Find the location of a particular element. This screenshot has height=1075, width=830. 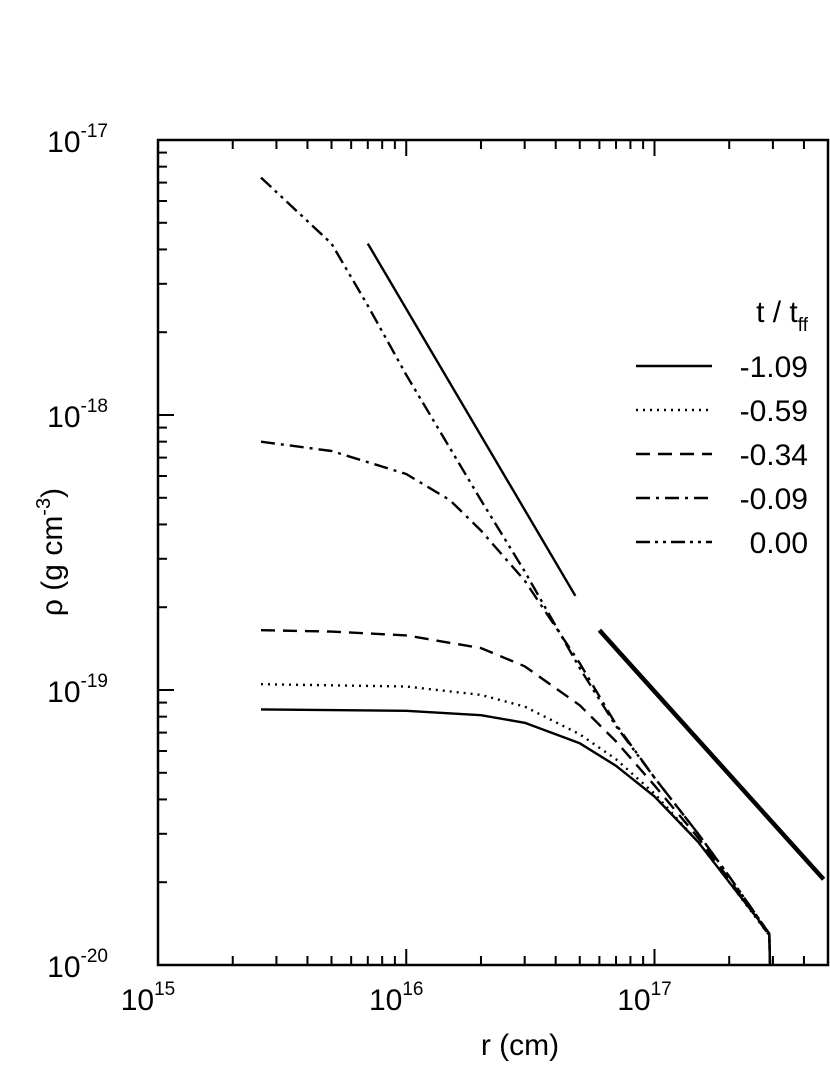

x-tick-label: 1017 is located at coordinates (644, 998).